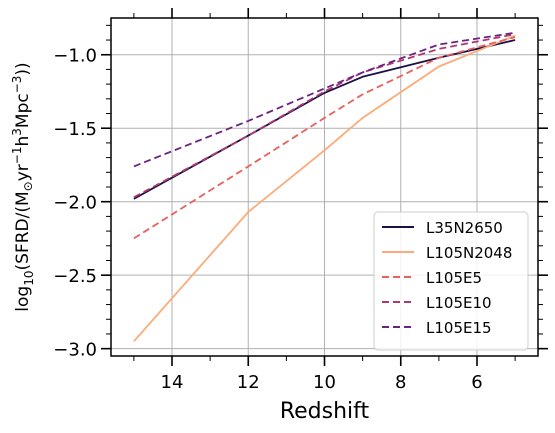 The image size is (555, 433). What do you see at coordinates (75, 129) in the screenshot?
I see `y-tick-label: −1.5` at bounding box center [75, 129].